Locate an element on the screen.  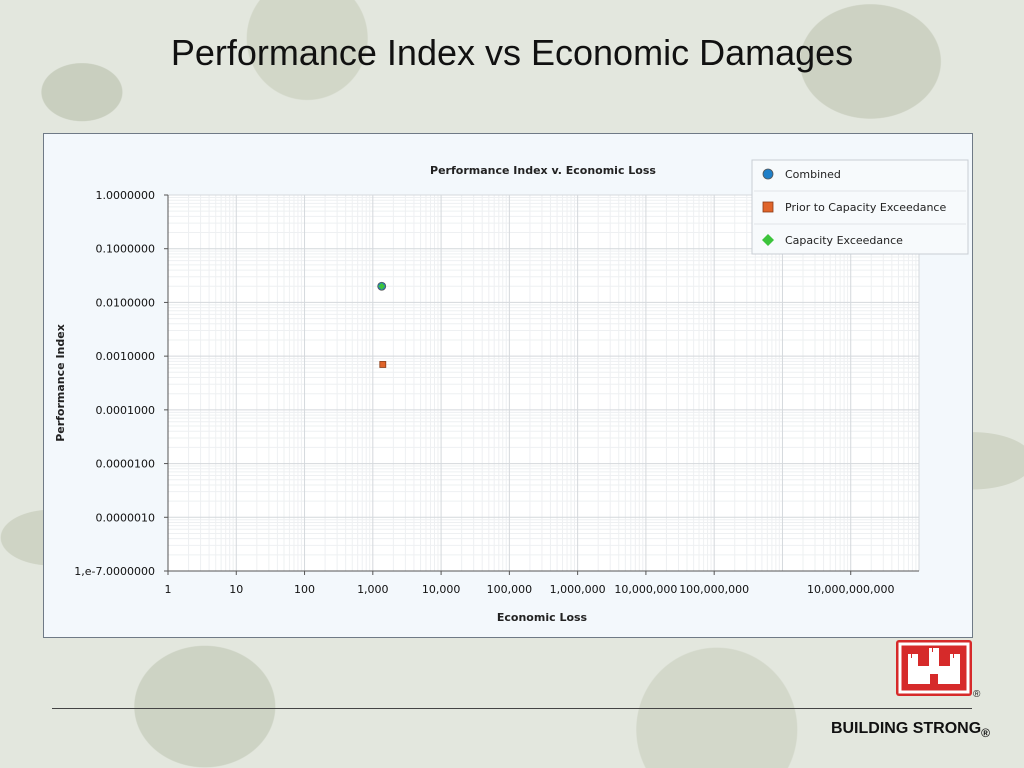
y-tick-label: 0.0001000 is located at coordinates (126, 410).